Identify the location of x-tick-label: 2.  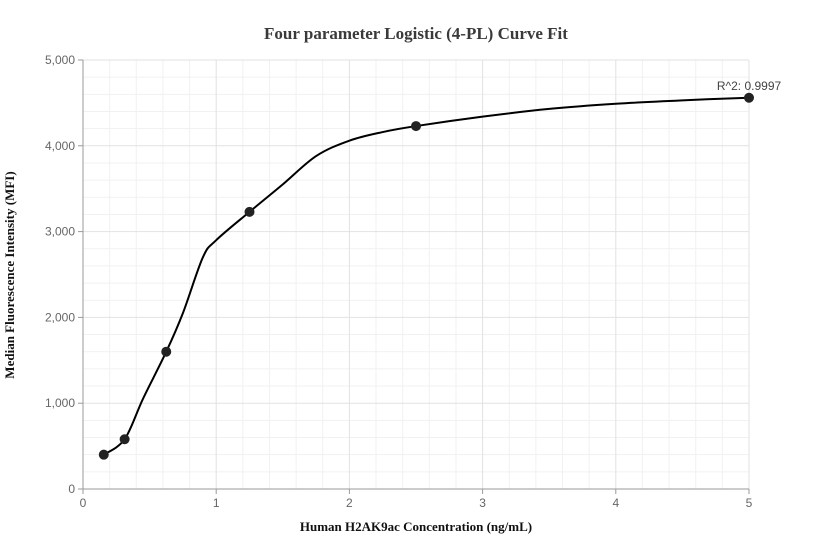
(349, 503).